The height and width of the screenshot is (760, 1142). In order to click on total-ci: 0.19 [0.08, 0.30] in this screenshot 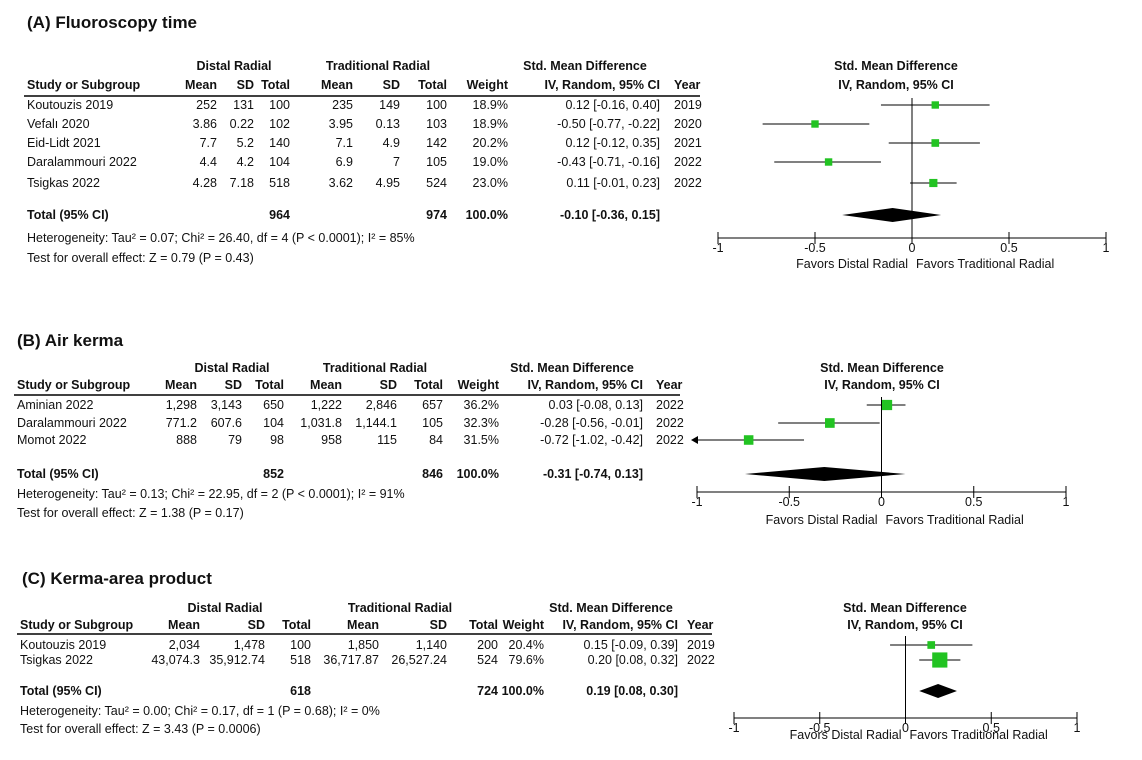, I will do `click(632, 691)`.